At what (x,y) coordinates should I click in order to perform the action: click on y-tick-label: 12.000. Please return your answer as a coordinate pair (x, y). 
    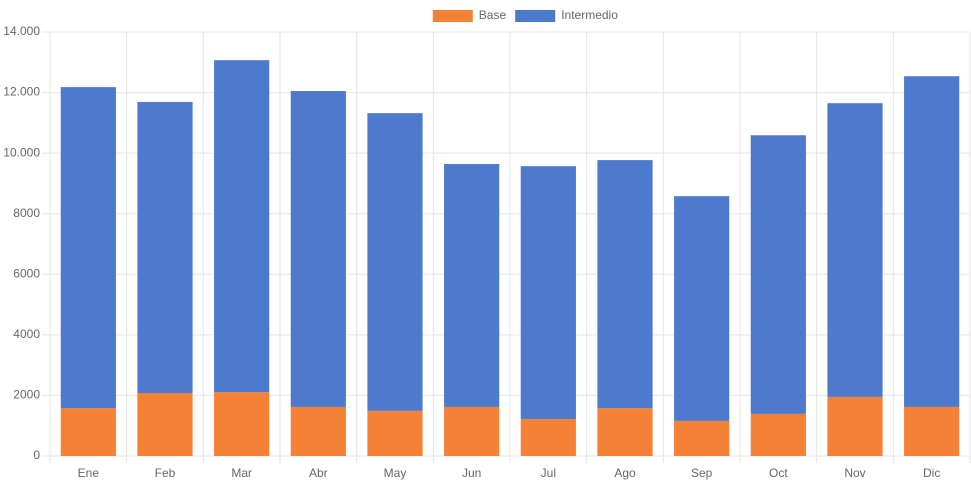
    Looking at the image, I should click on (21, 92).